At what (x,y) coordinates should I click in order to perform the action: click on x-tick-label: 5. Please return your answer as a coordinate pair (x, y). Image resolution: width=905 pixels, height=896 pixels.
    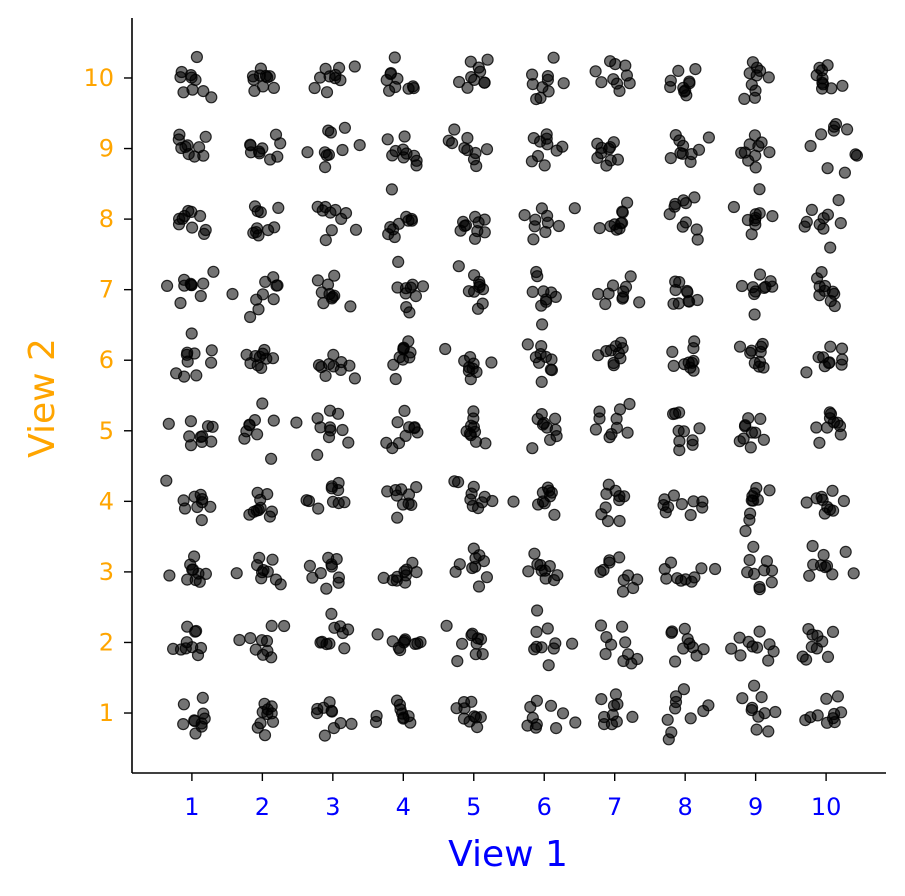
    Looking at the image, I should click on (473, 807).